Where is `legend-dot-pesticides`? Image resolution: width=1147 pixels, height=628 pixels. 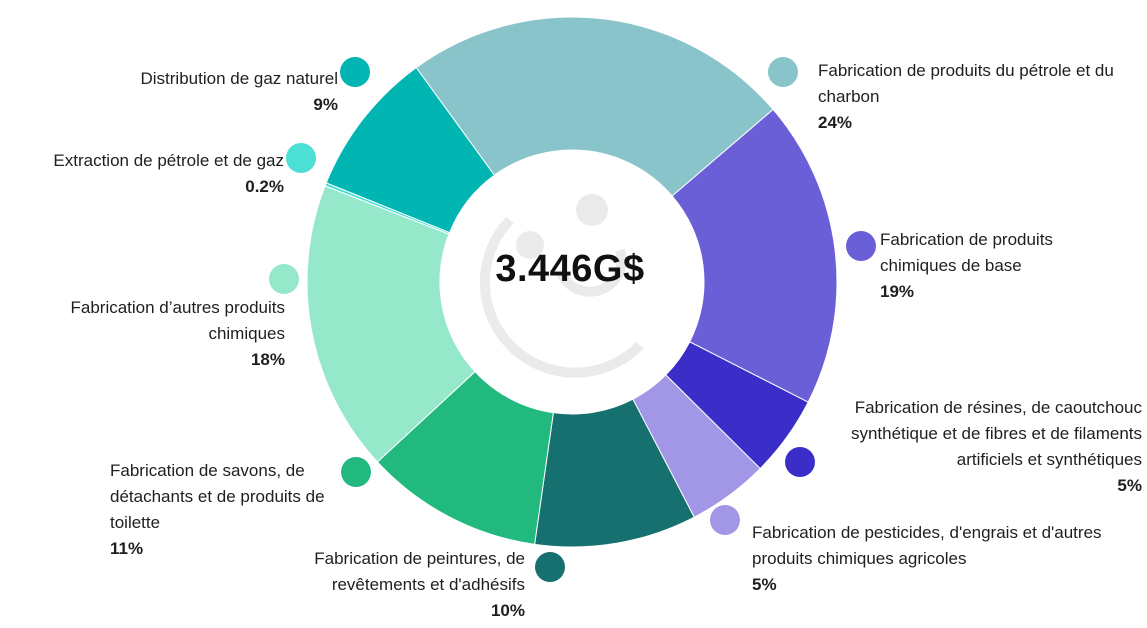 legend-dot-pesticides is located at coordinates (725, 520).